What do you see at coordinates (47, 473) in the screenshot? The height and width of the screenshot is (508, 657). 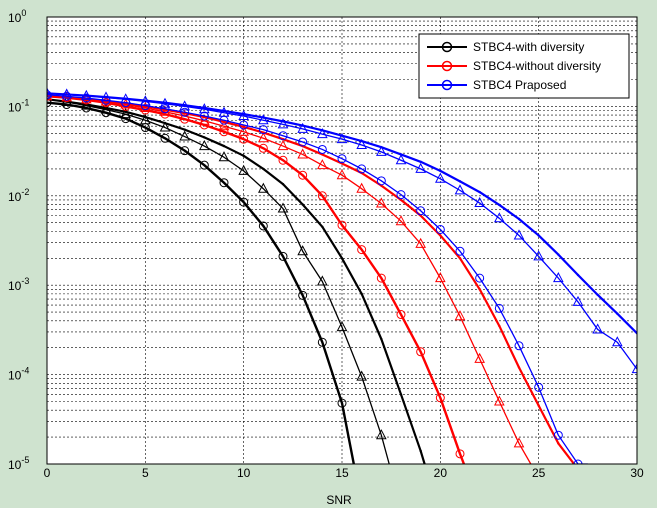 I see `x-tick-label: 0` at bounding box center [47, 473].